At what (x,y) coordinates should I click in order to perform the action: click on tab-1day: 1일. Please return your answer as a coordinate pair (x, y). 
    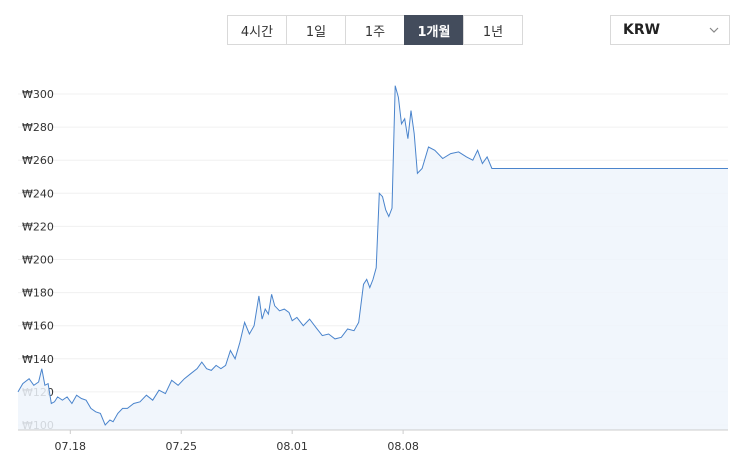
    Looking at the image, I should click on (316, 30).